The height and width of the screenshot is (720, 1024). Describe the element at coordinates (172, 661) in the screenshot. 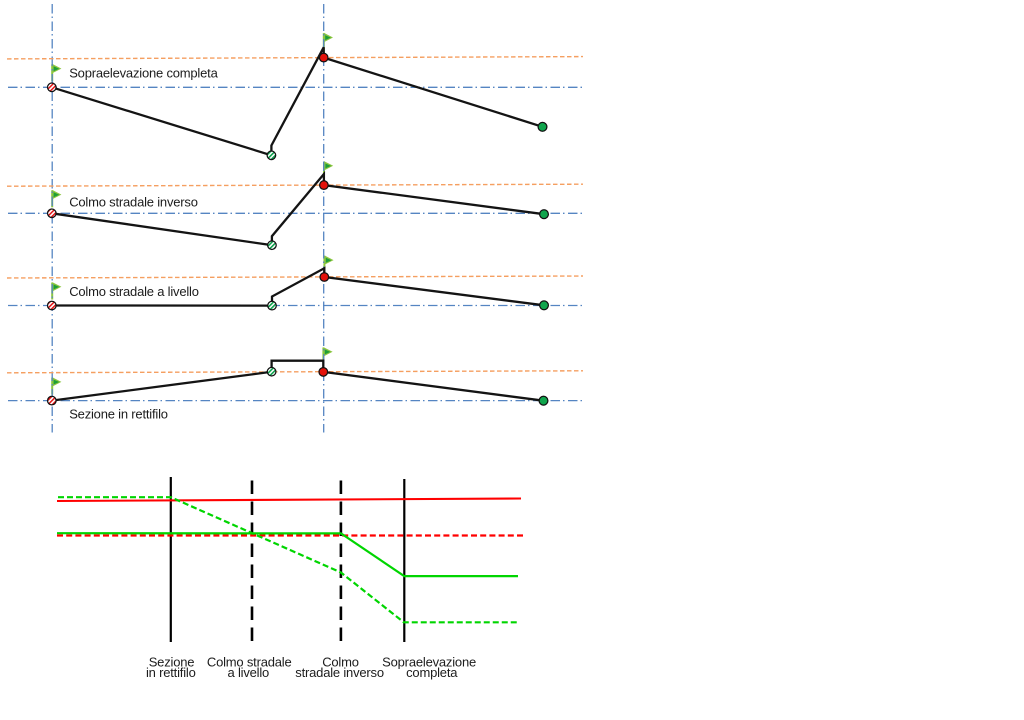

I see `svg-text: Sezione` at that location.